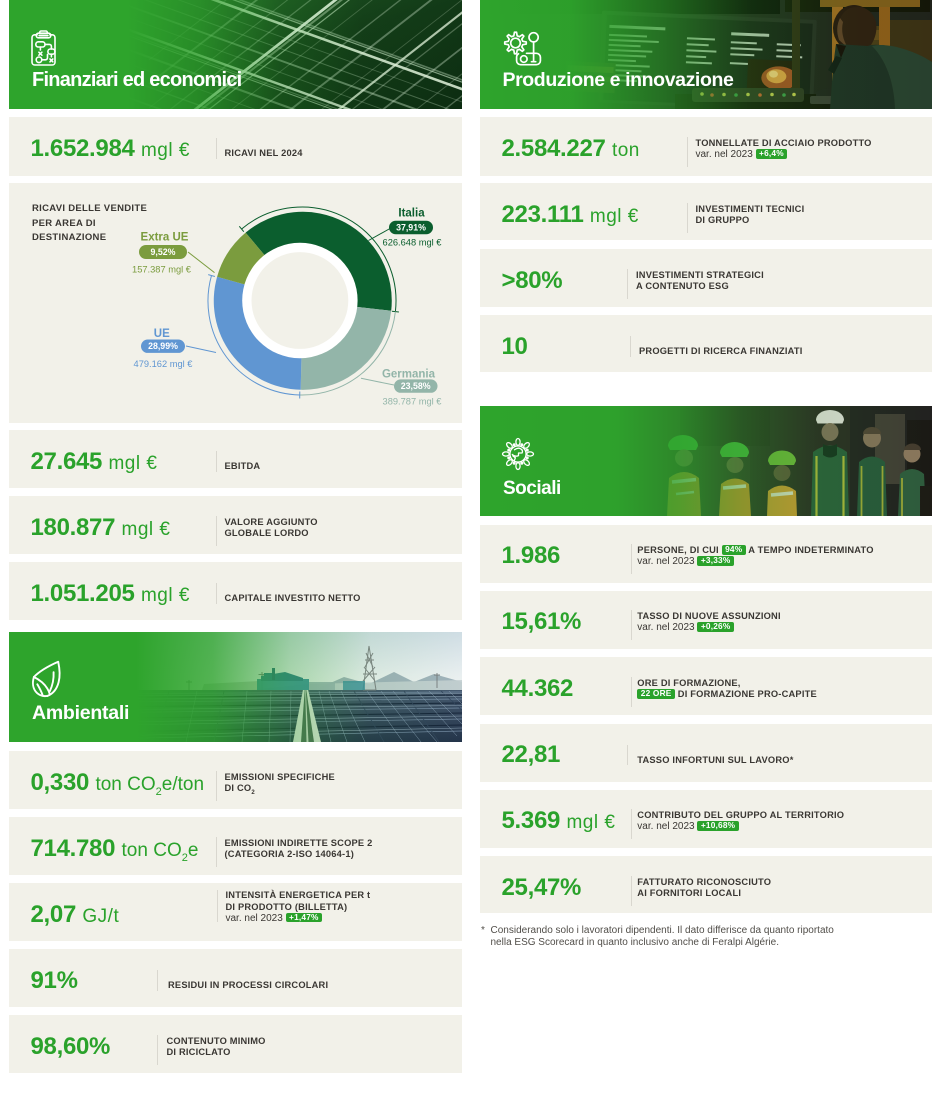 This screenshot has width=941, height=1118. I want to click on svg-text: 23,58%, so click(416, 386).